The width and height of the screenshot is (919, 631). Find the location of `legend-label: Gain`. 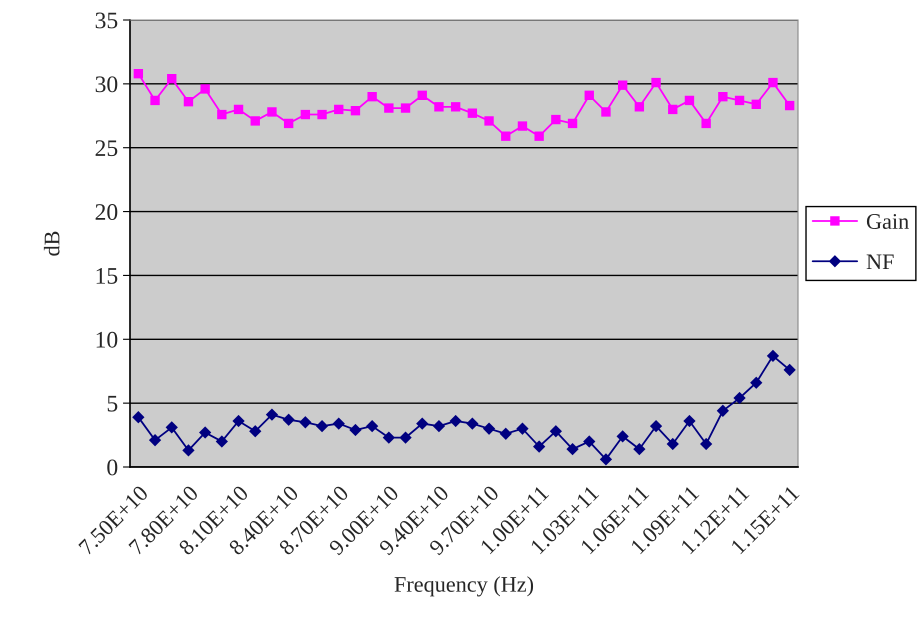

legend-label: Gain is located at coordinates (887, 221).